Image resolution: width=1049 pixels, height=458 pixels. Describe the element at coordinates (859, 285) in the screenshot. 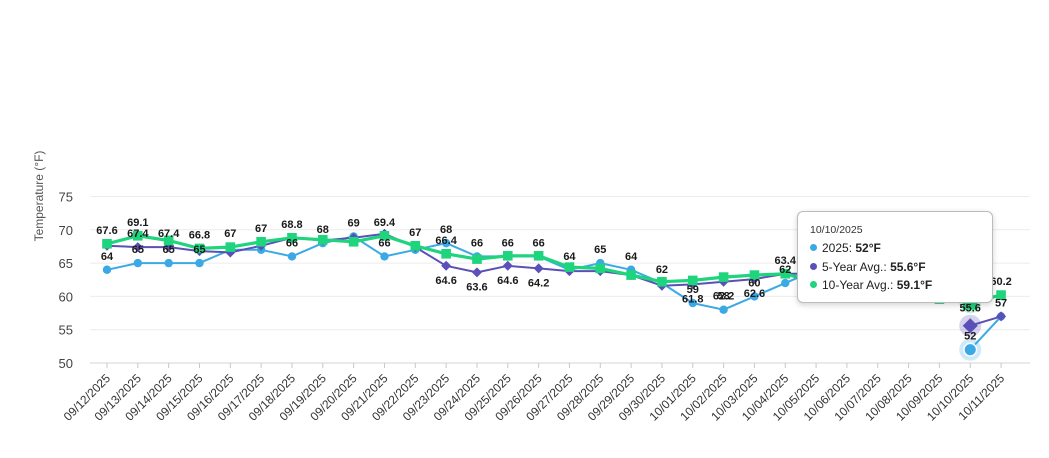

I see `tooltip-label: 10-Year Avg.:` at that location.